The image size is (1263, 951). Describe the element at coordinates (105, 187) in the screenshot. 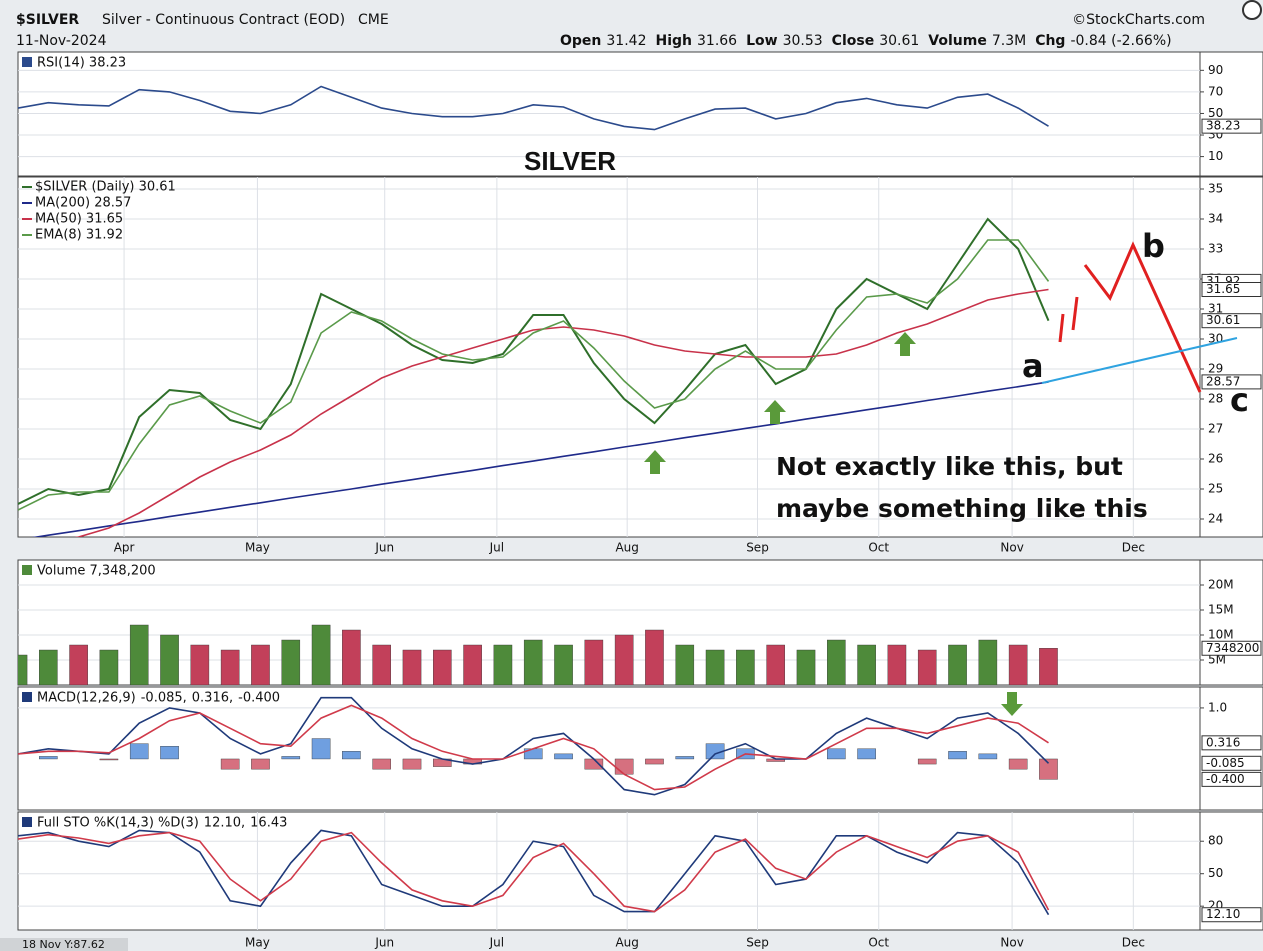

I see `legend-entry: $SILVER (Daily) 30.61` at that location.